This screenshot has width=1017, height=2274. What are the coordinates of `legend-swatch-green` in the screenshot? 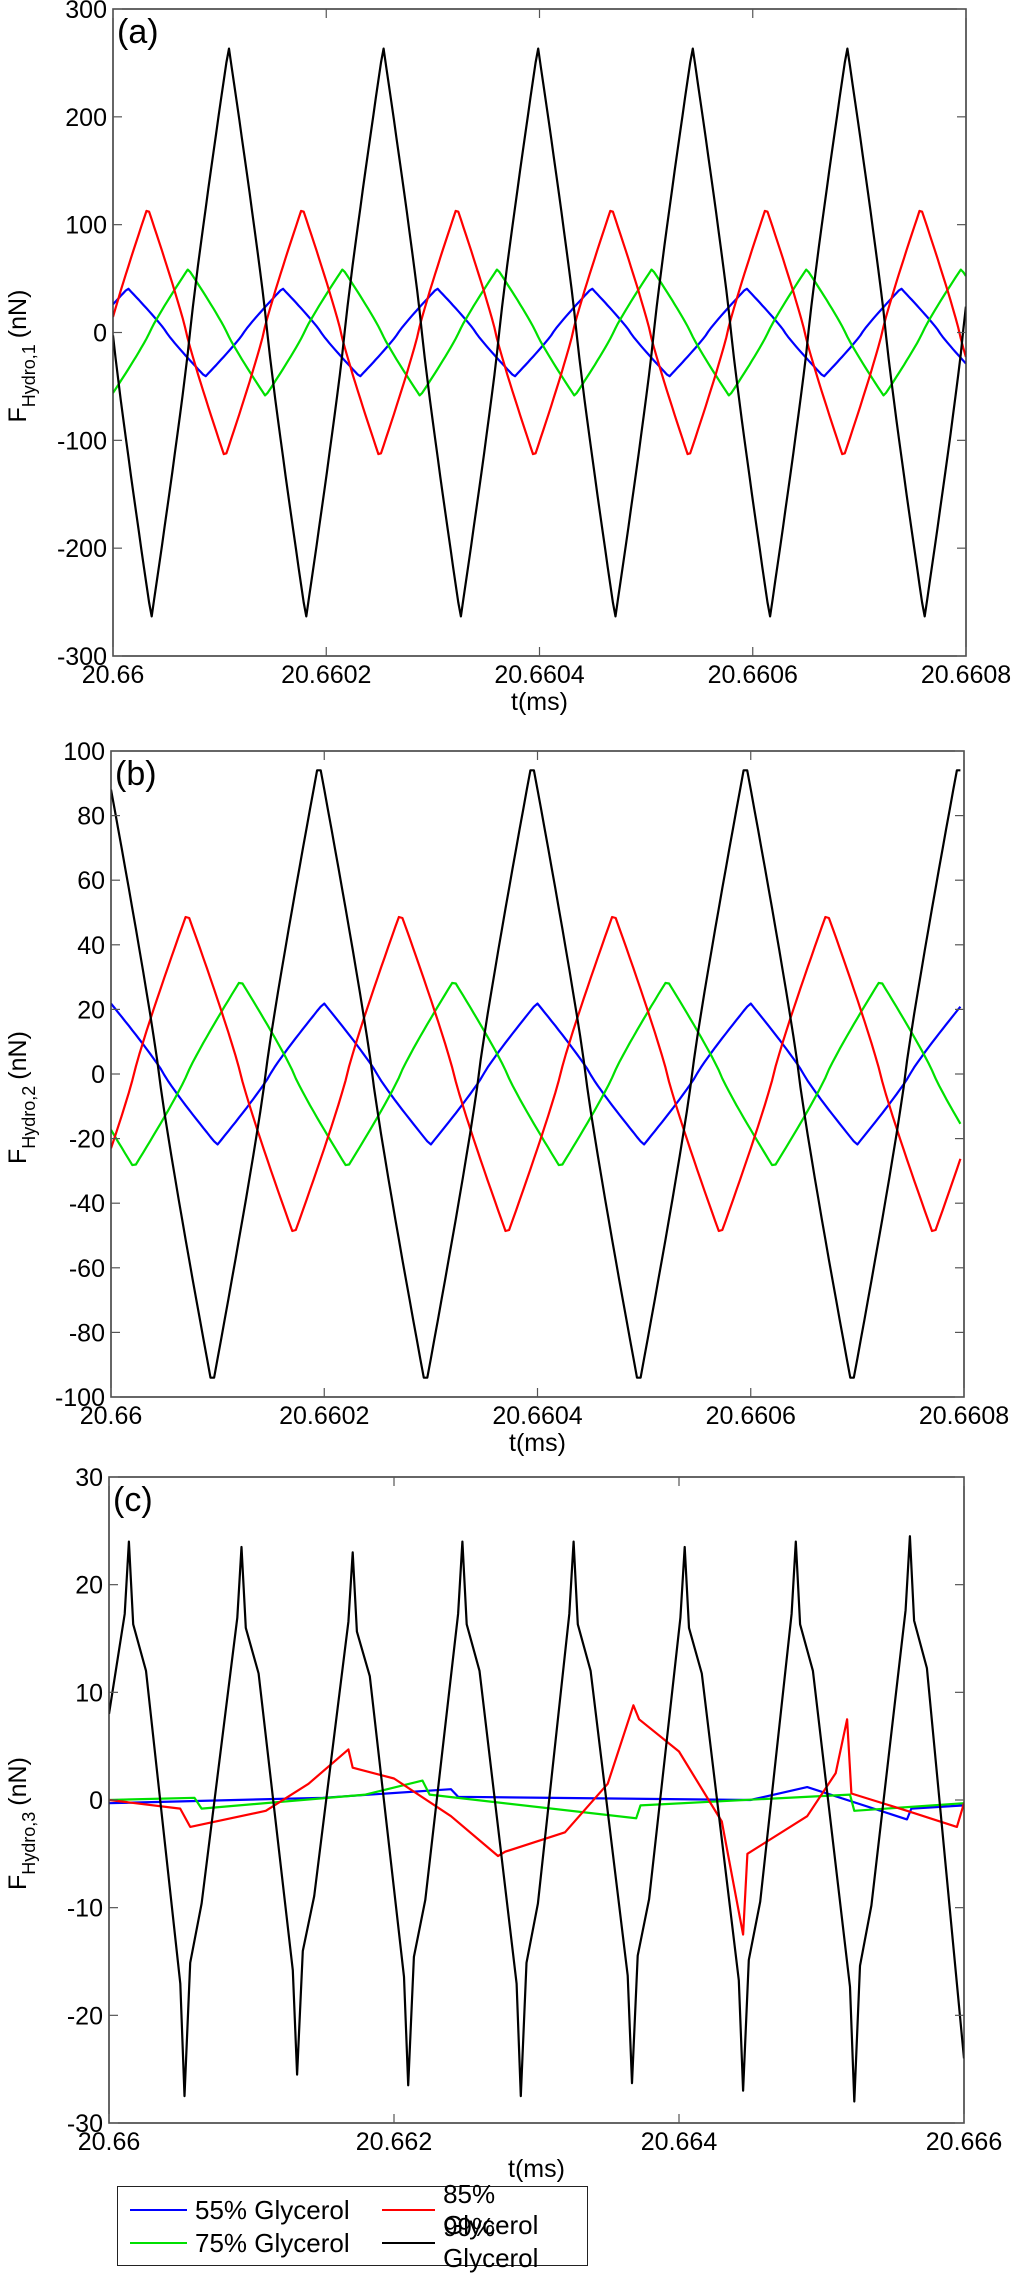 It's located at (158, 2243).